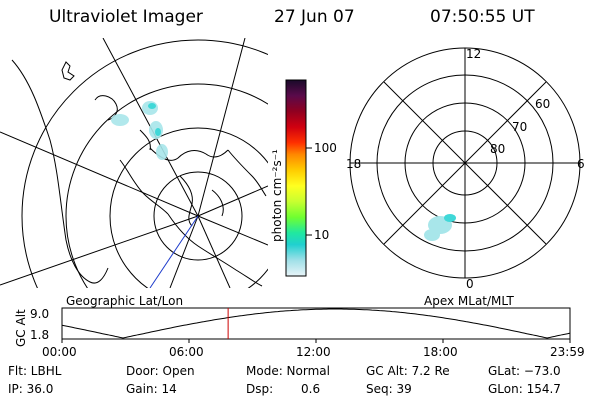 Image resolution: width=600 pixels, height=400 pixels. I want to click on mlt-label-18: 18, so click(354, 164).